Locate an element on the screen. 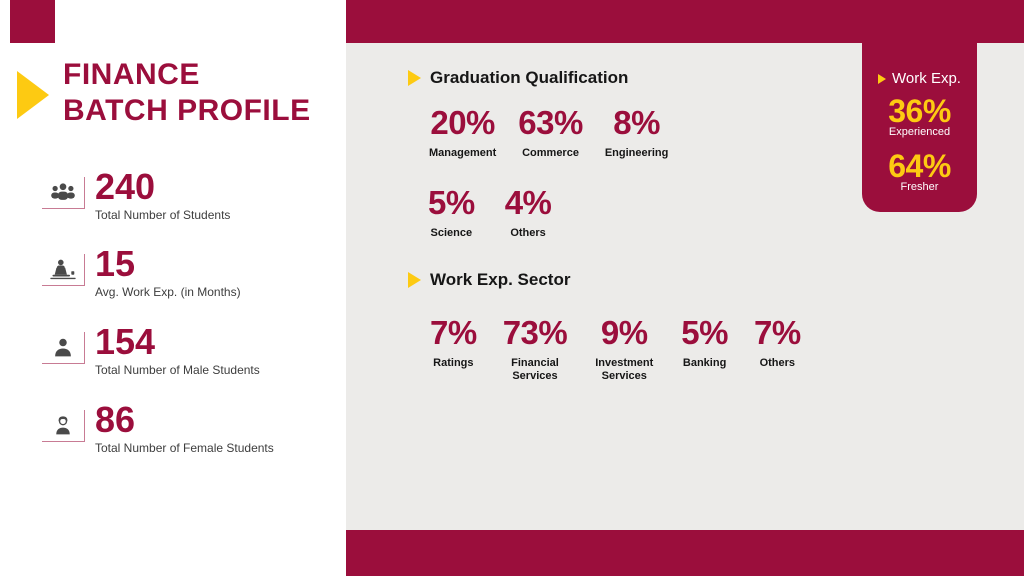 This screenshot has width=1024, height=576. page-title-line2: BATCH PROFILE is located at coordinates (187, 110).